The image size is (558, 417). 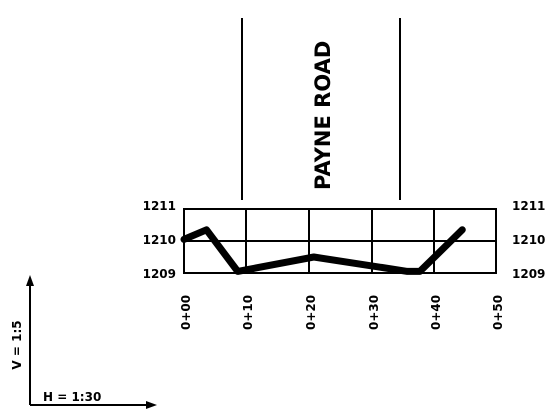 What do you see at coordinates (436, 312) in the screenshot?
I see `station-label-40: 0+40` at bounding box center [436, 312].